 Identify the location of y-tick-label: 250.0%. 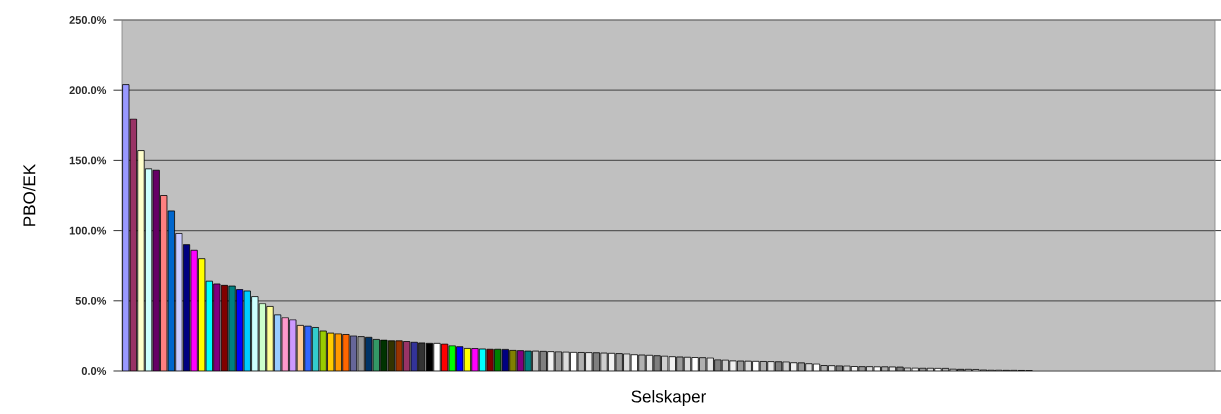
(88, 20).